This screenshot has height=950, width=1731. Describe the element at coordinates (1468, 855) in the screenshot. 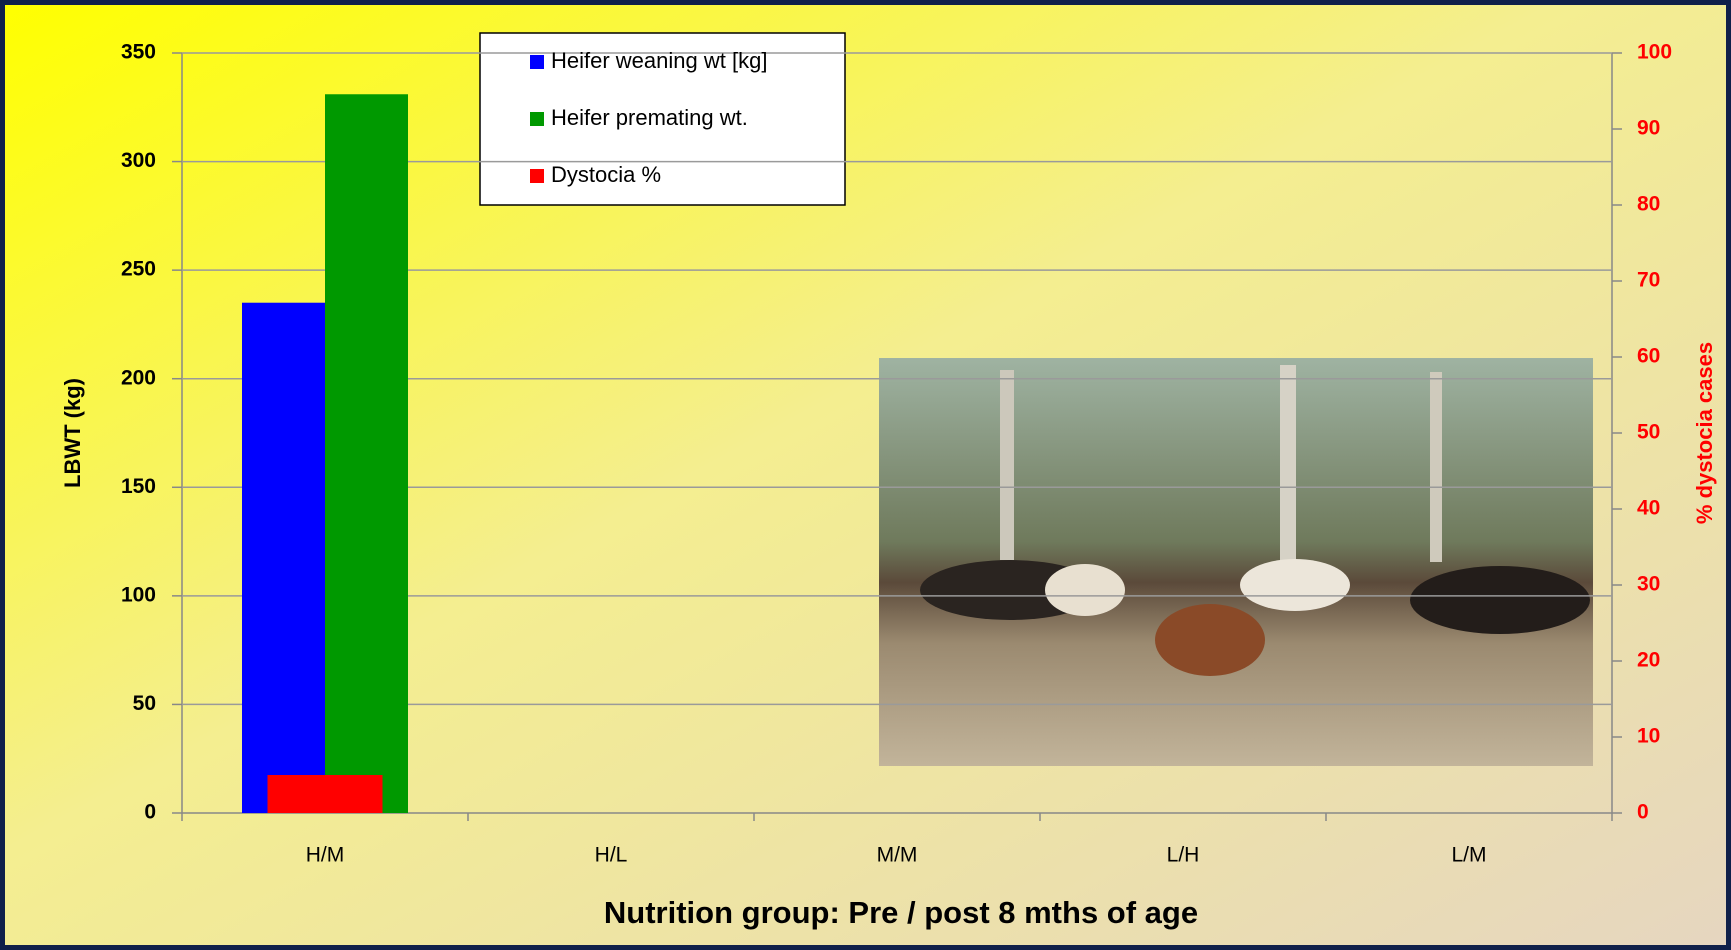

I see `x-tick-label: L/M` at that location.